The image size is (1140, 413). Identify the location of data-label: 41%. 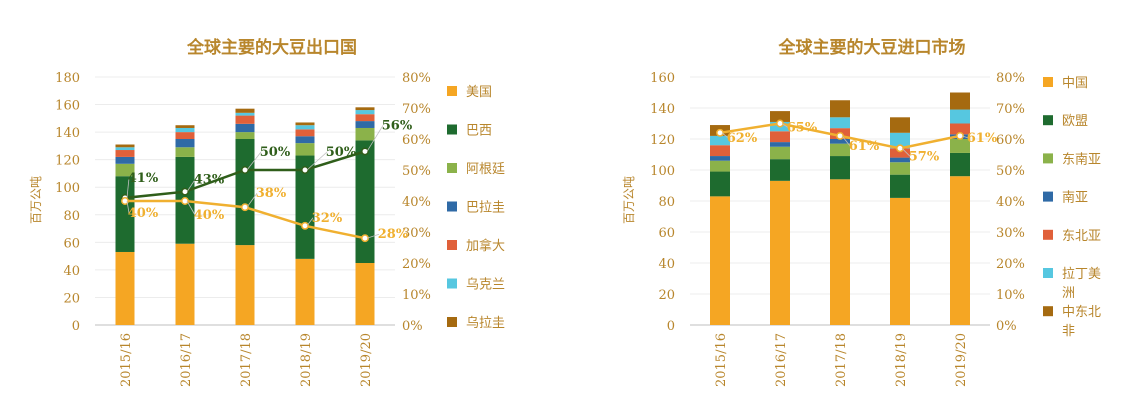
(143, 178).